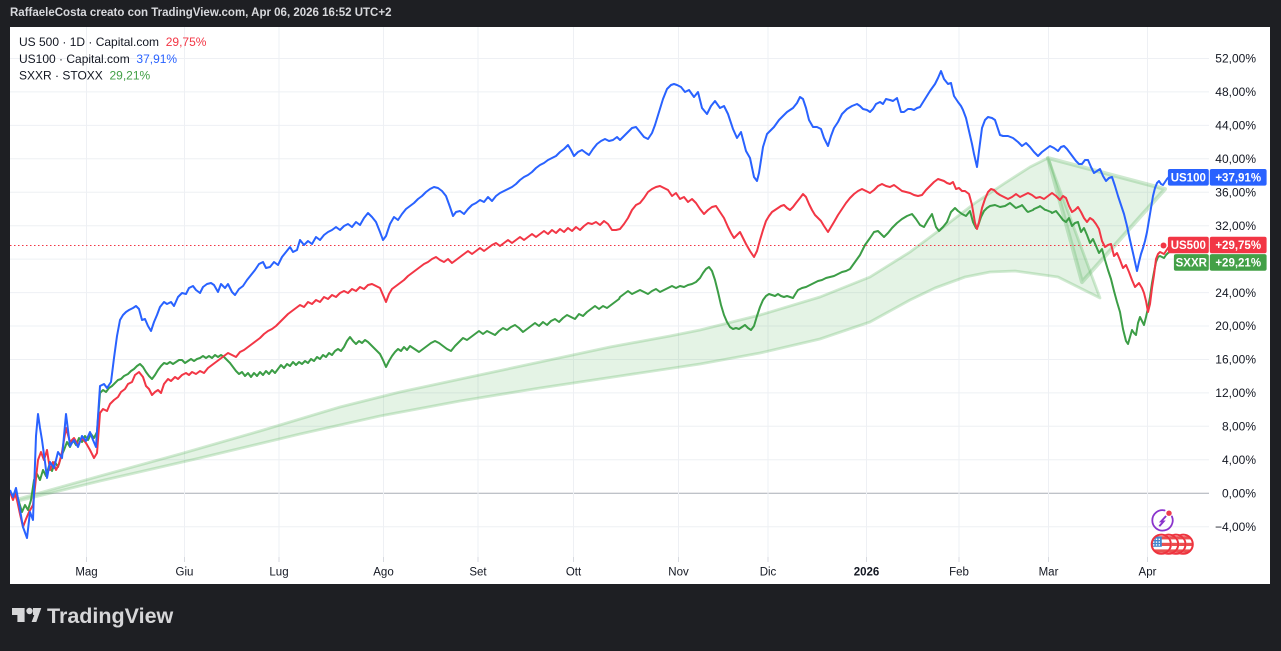 The height and width of the screenshot is (651, 1281). What do you see at coordinates (278, 573) in the screenshot?
I see `svg-text: Lug` at bounding box center [278, 573].